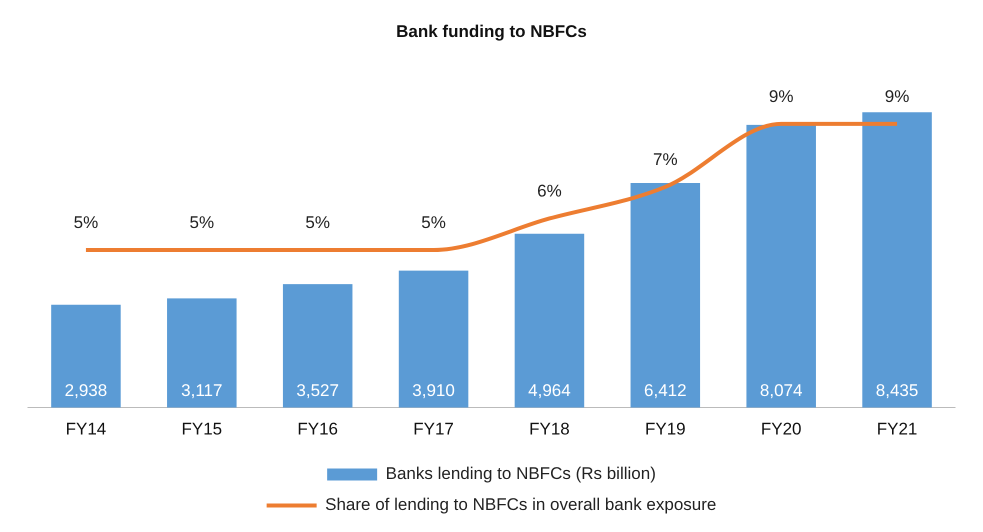  I want to click on legend-label: Share of lending to NBFCs in overall bank exposure, so click(520, 504).